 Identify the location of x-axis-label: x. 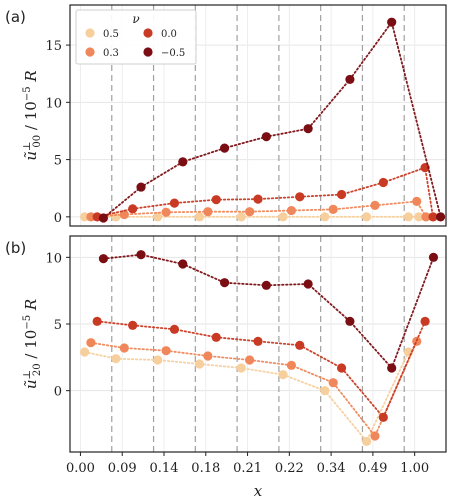
(258, 491).